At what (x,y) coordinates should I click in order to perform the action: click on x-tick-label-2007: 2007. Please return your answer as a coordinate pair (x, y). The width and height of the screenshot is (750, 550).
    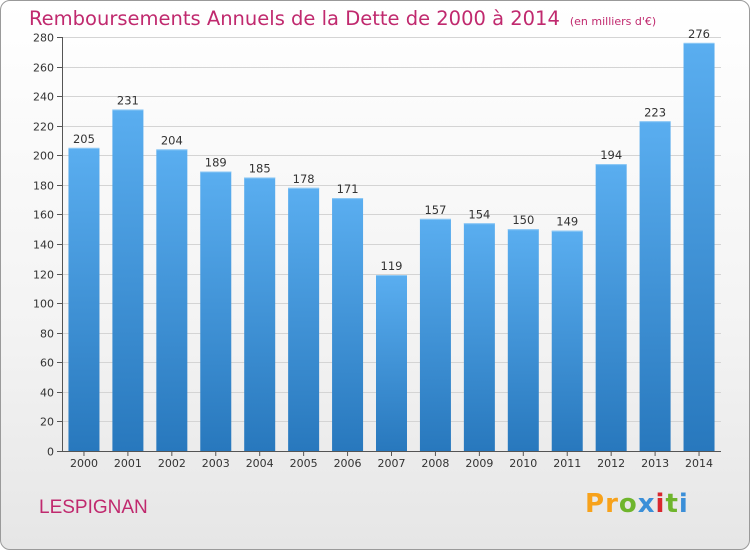
    Looking at the image, I should click on (392, 463).